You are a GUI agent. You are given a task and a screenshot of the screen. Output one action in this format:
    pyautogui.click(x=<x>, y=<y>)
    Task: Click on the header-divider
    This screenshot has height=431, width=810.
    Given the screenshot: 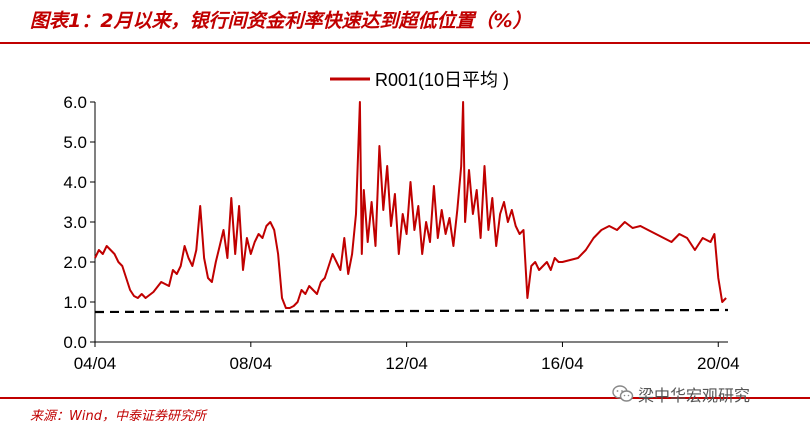 What is the action you would take?
    pyautogui.click(x=405, y=43)
    